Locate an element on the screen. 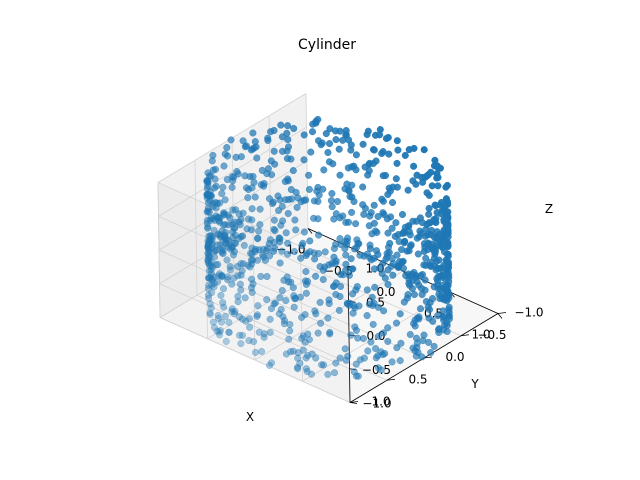 The image size is (640, 480). y-tick-label: 0.5 is located at coordinates (417, 379).